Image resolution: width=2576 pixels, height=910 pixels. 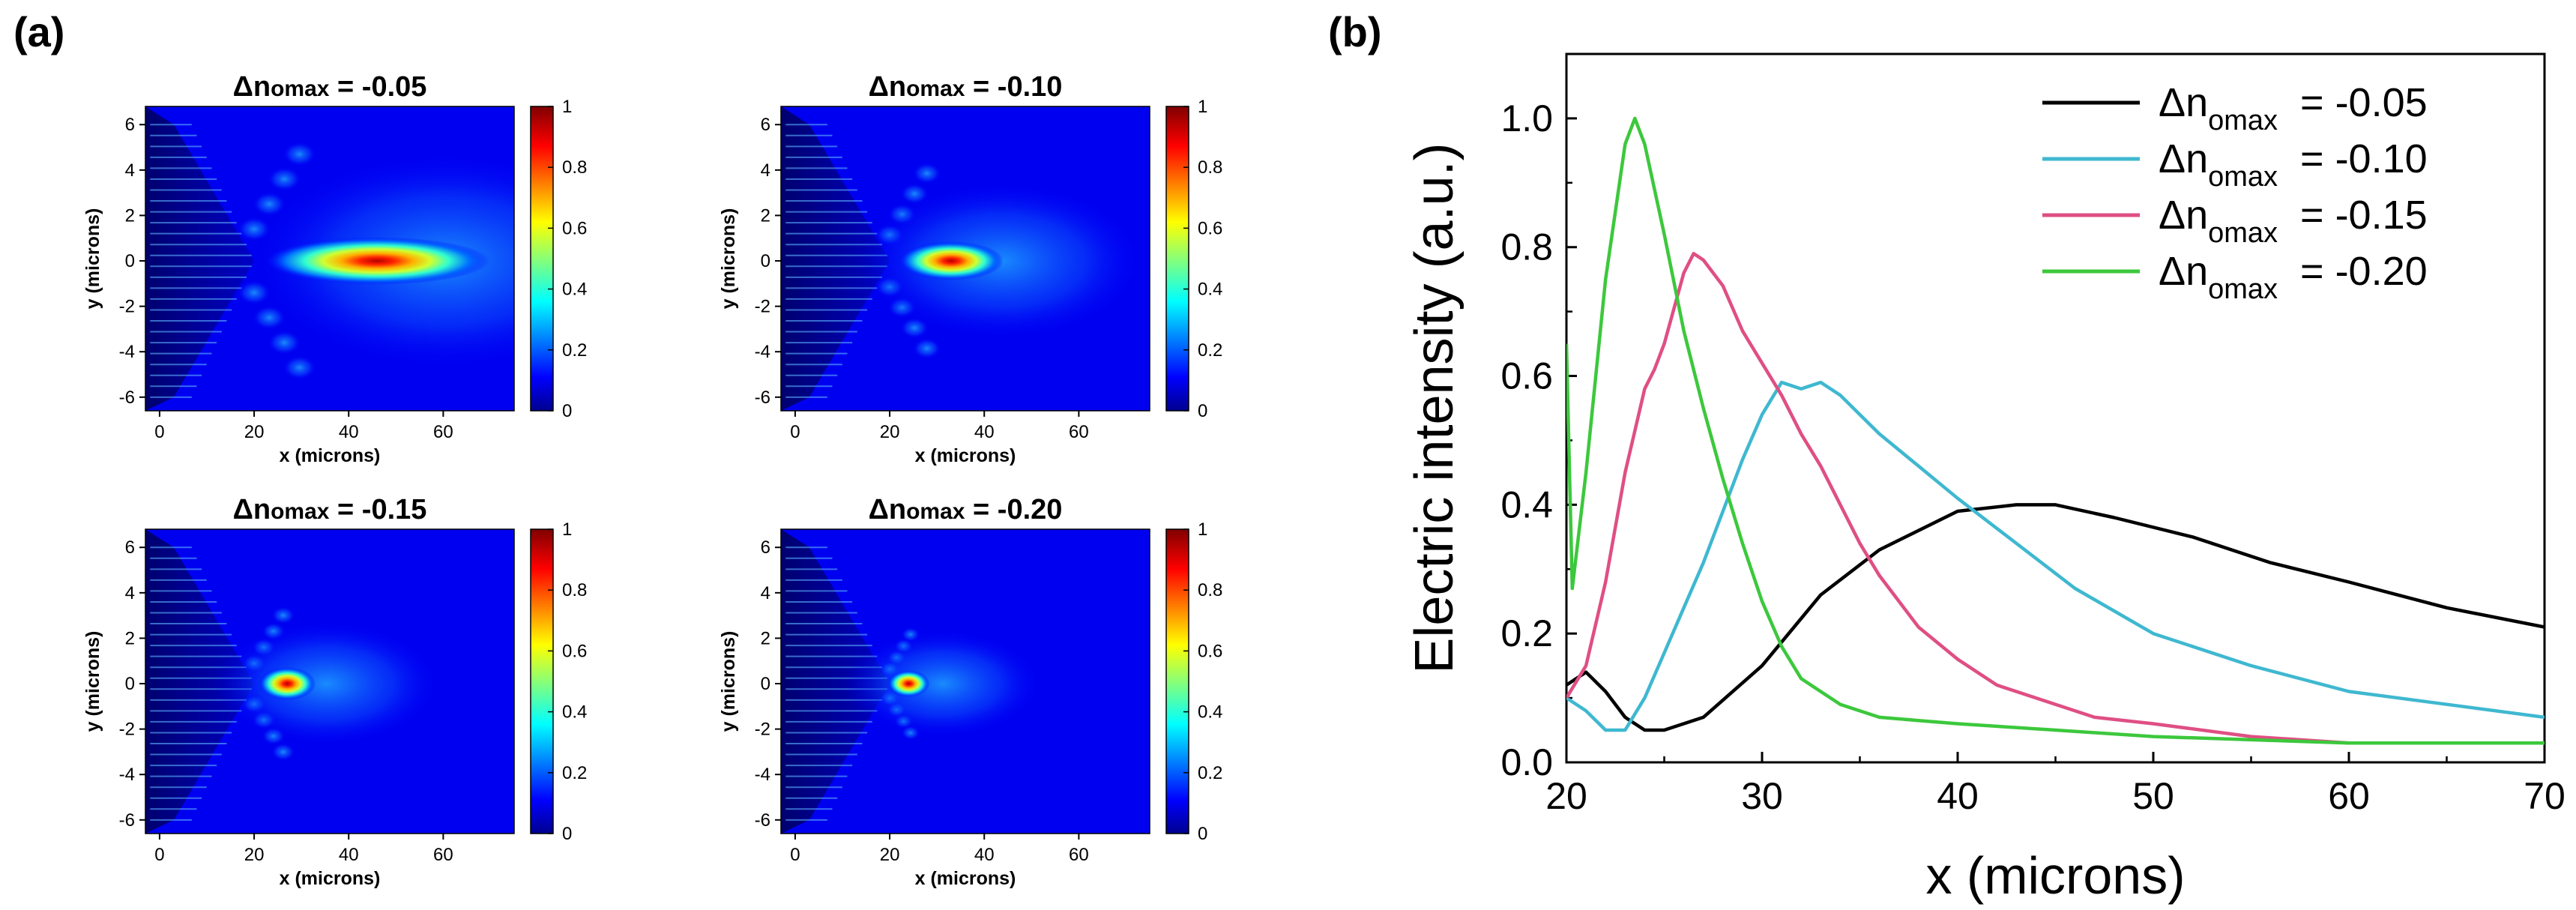 What do you see at coordinates (1526, 504) in the screenshot?
I see `y-tick-label: 0.4` at bounding box center [1526, 504].